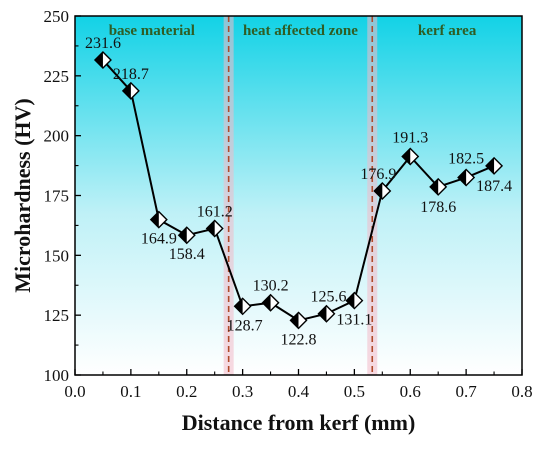 The height and width of the screenshot is (452, 550). What do you see at coordinates (328, 297) in the screenshot?
I see `data-label: 125.6` at bounding box center [328, 297].